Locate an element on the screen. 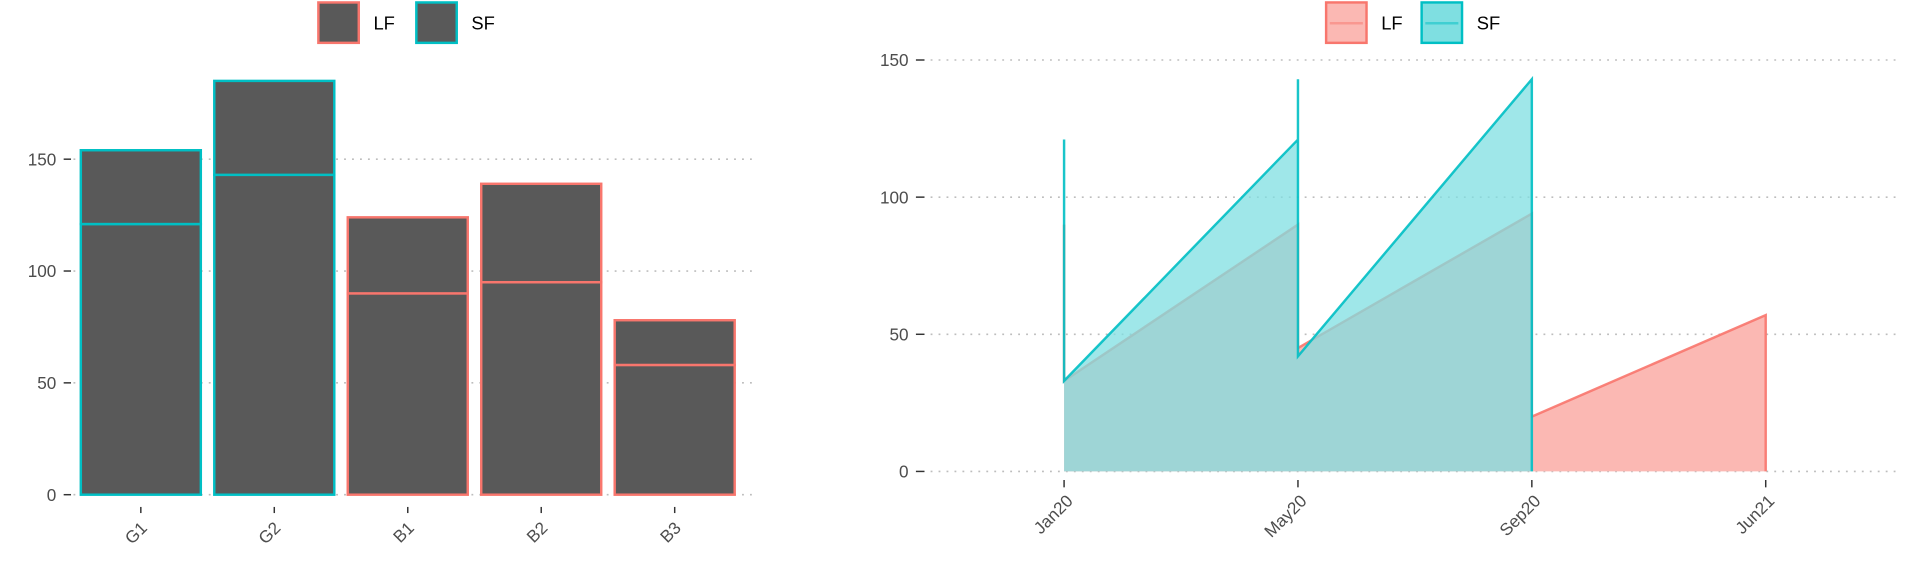 The height and width of the screenshot is (576, 1920). x-tick-label: G2 is located at coordinates (269, 533).